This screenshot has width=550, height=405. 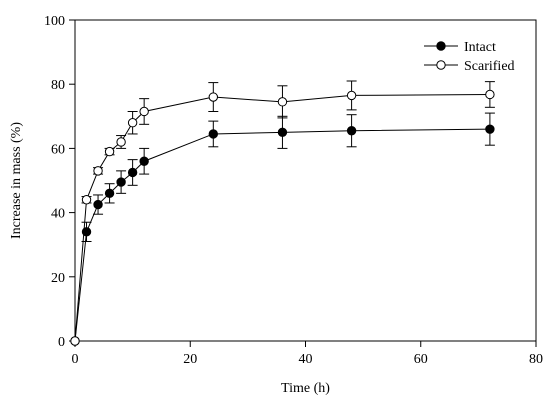 I want to click on y-tick-label: 40, so click(x=58, y=214).